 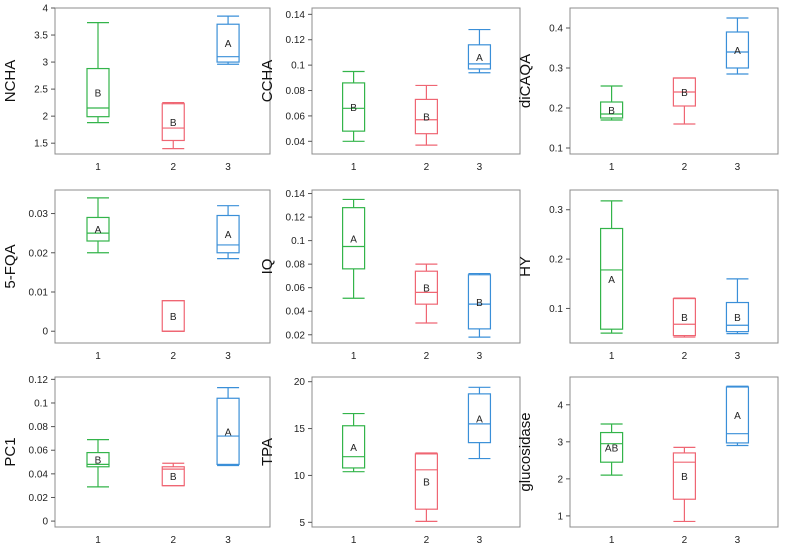 I want to click on panel-HY: 0.1 0.2 0.3 HY A 1 B 2 B 3, so click(x=648, y=275).